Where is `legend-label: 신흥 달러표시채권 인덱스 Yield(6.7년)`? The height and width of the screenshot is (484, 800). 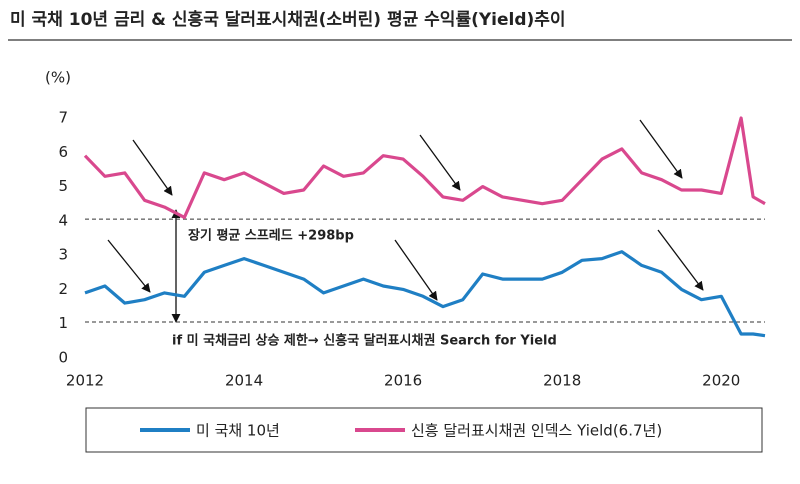
legend-label: 신흥 달러표시채권 인덱스 Yield(6.7년) is located at coordinates (536, 431).